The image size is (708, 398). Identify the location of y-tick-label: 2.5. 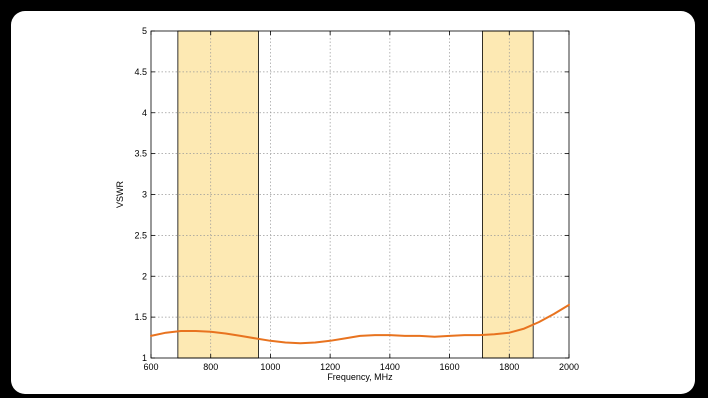
(140, 235).